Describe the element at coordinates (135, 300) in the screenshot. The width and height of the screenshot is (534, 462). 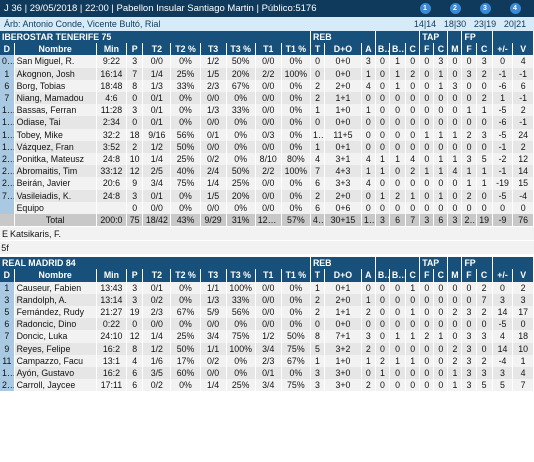
I see `stat-cell: 3` at that location.